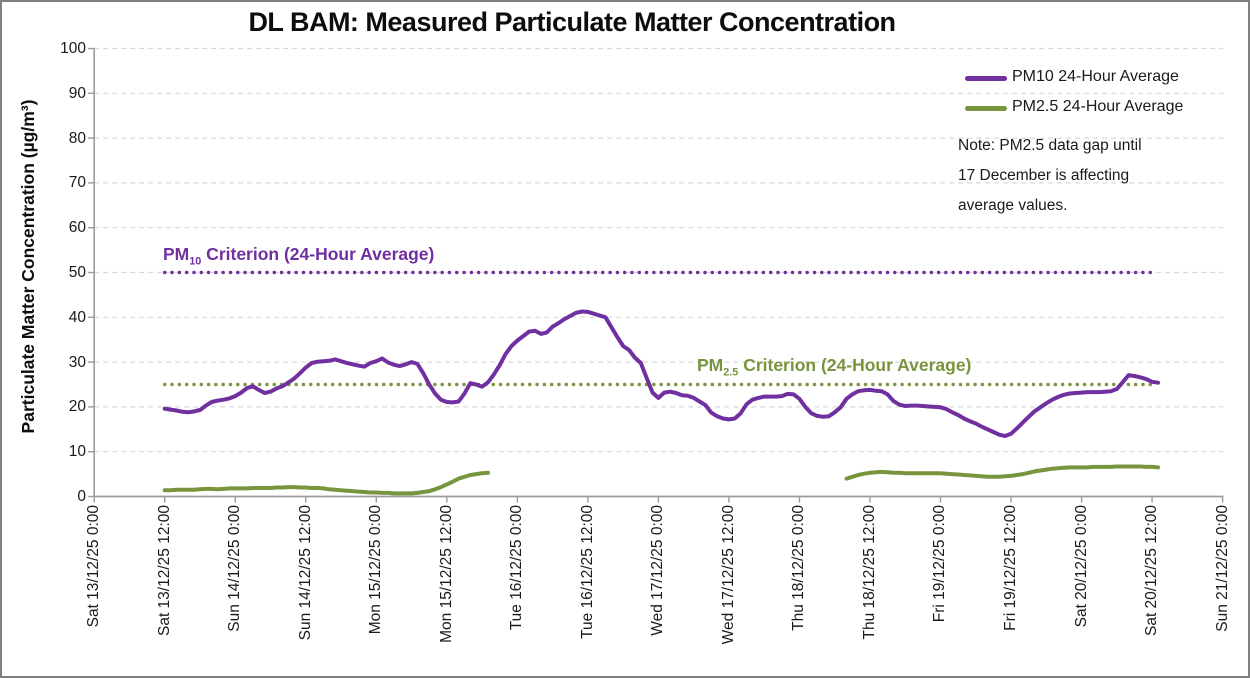 The height and width of the screenshot is (678, 1250). I want to click on pm10-legend-swatch, so click(986, 78).